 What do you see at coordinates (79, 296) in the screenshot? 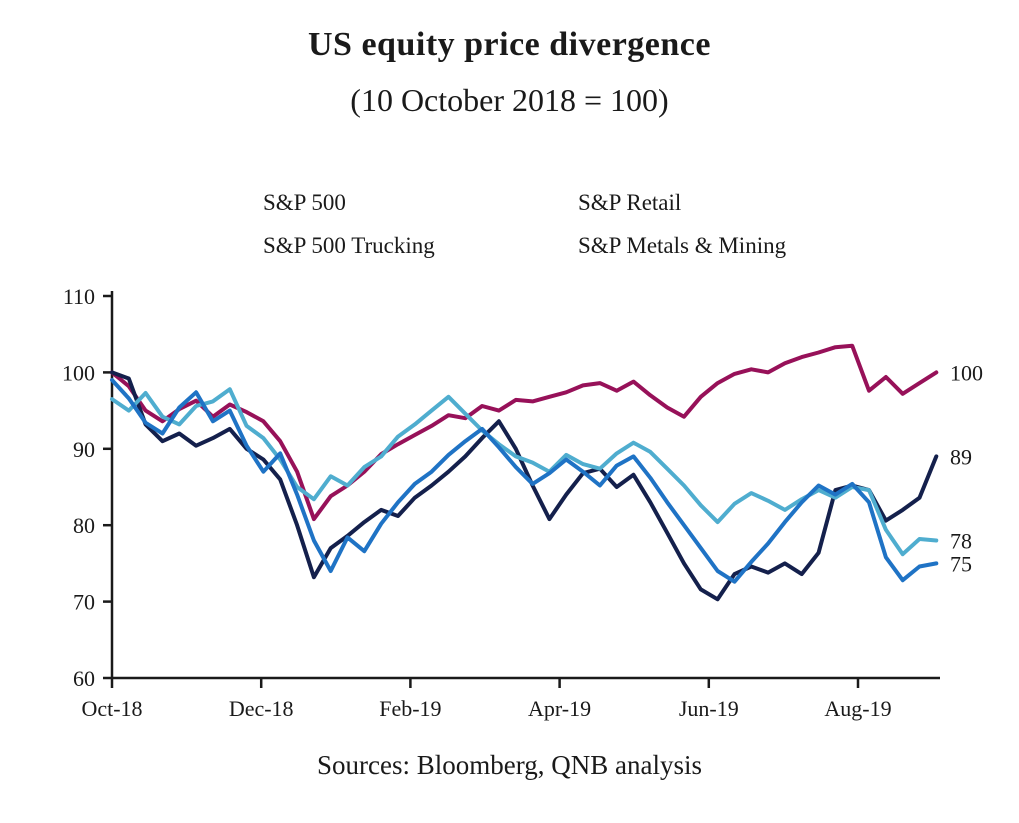
I see `y-axis-tick-label: 110` at bounding box center [79, 296].